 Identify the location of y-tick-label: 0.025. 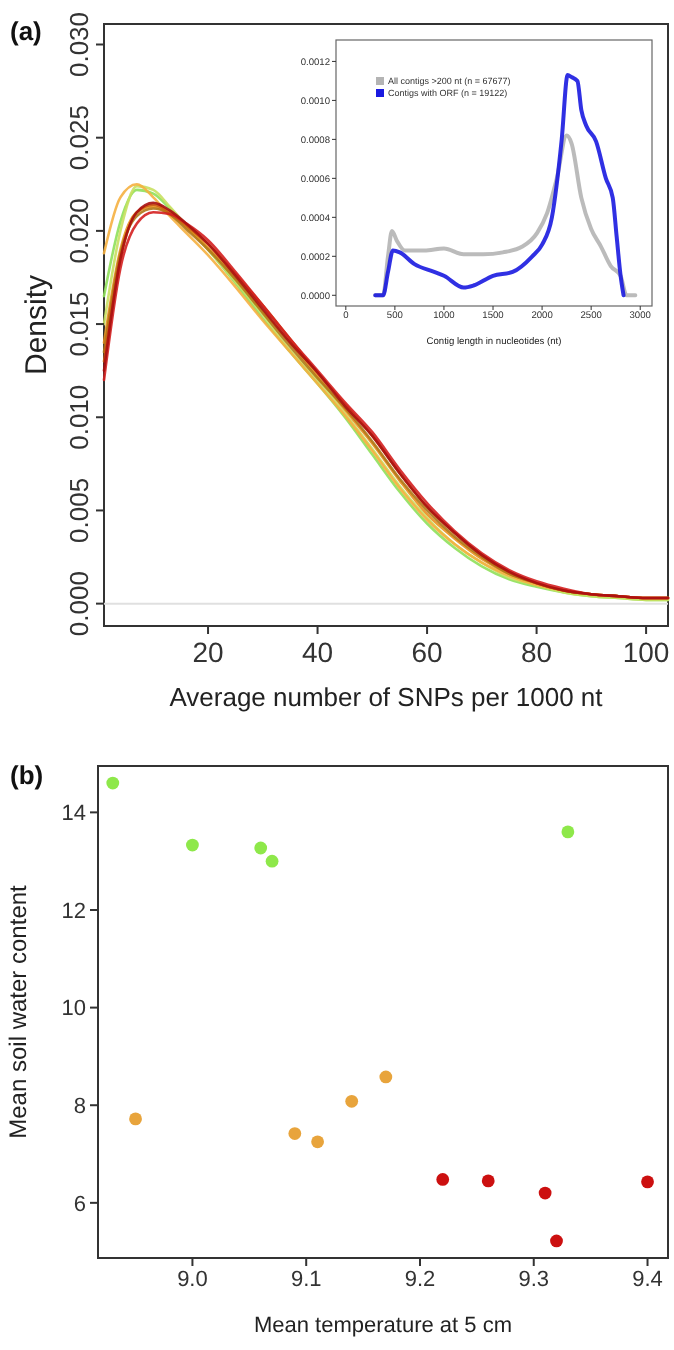
(79, 138).